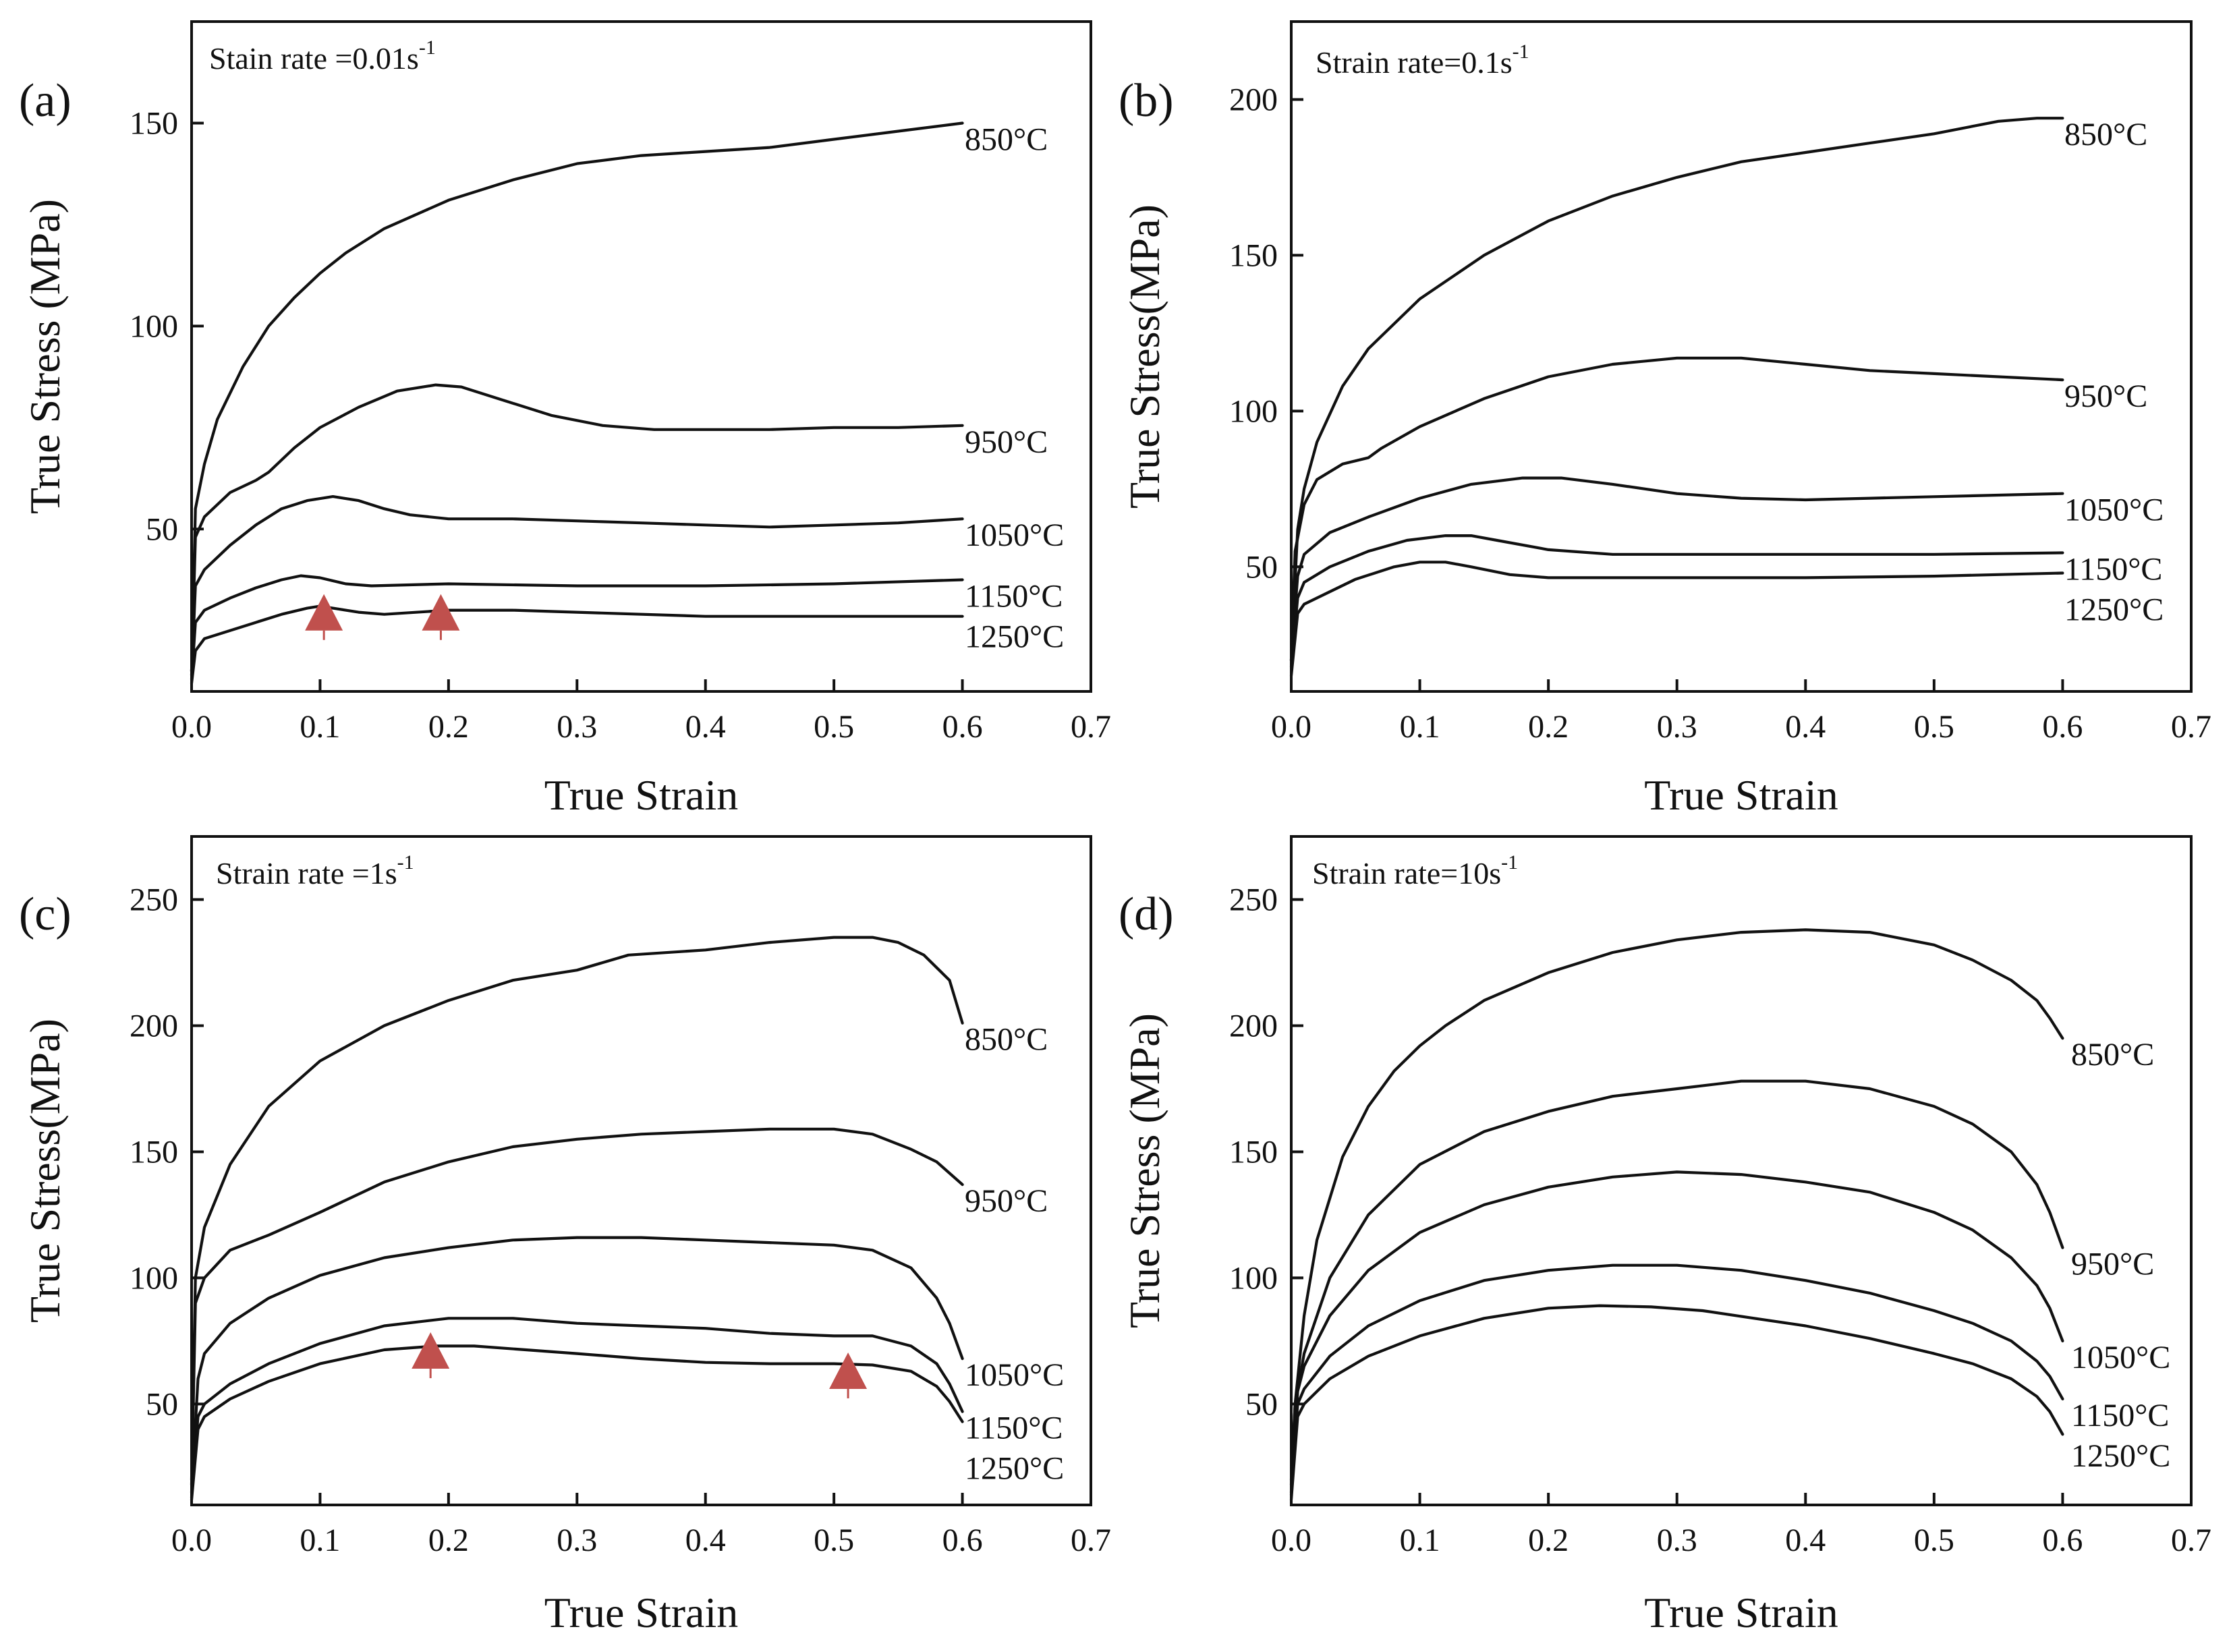 This screenshot has width=2231, height=1652. Describe the element at coordinates (306, 873) in the screenshot. I see `strain-rate-text: Strain rate =1s` at that location.